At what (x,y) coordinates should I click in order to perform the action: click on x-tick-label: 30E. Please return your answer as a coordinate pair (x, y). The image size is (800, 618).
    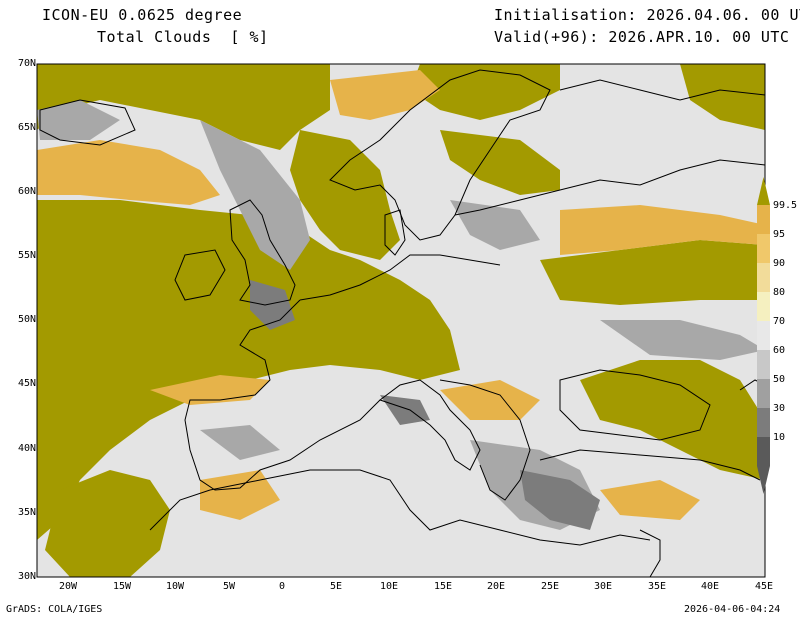
    Looking at the image, I should click on (603, 586).